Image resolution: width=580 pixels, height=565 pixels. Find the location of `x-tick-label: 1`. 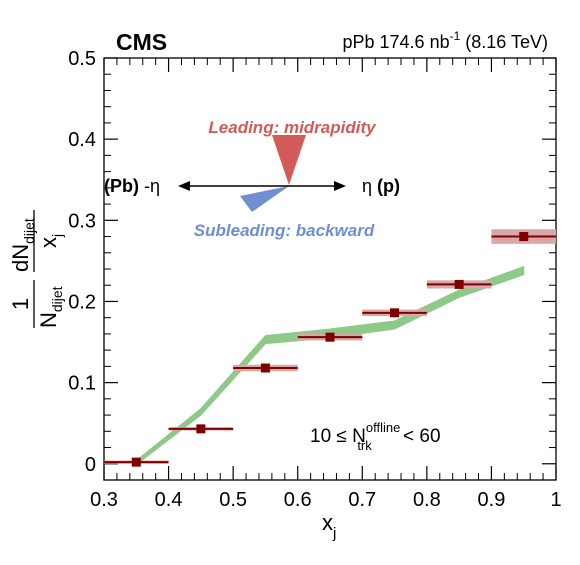

x-tick-label: 1 is located at coordinates (555, 500).